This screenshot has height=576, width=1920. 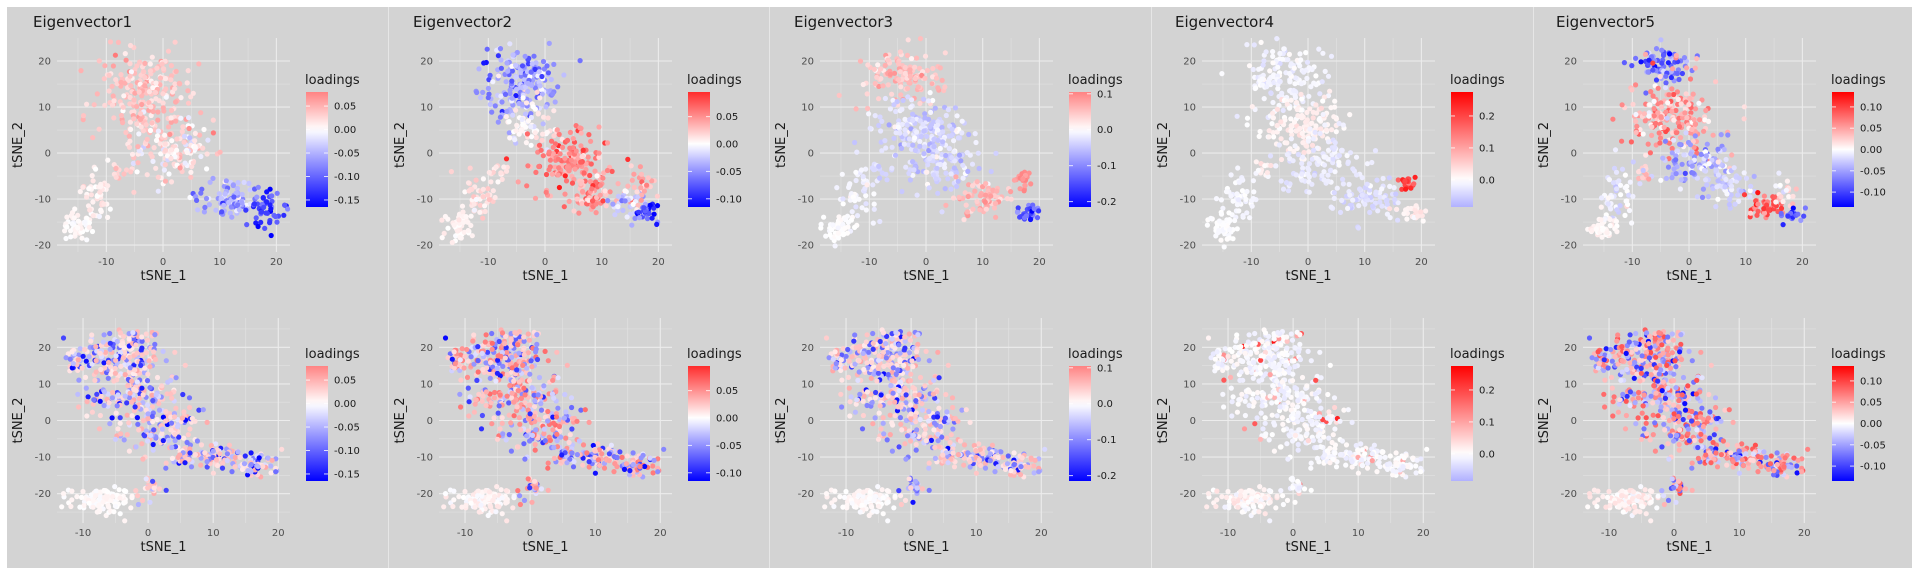 What do you see at coordinates (44, 108) in the screenshot?
I see `y-tick-label: 10` at bounding box center [44, 108].